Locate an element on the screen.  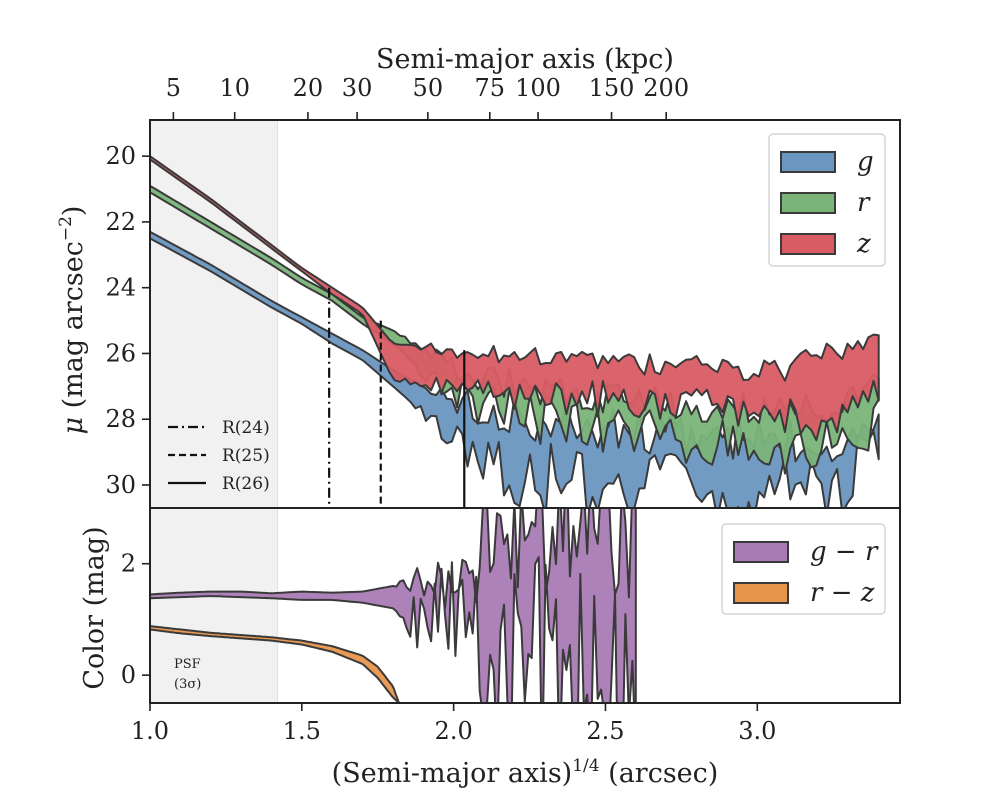
y-tick-label-top: 30 is located at coordinates (120, 485).